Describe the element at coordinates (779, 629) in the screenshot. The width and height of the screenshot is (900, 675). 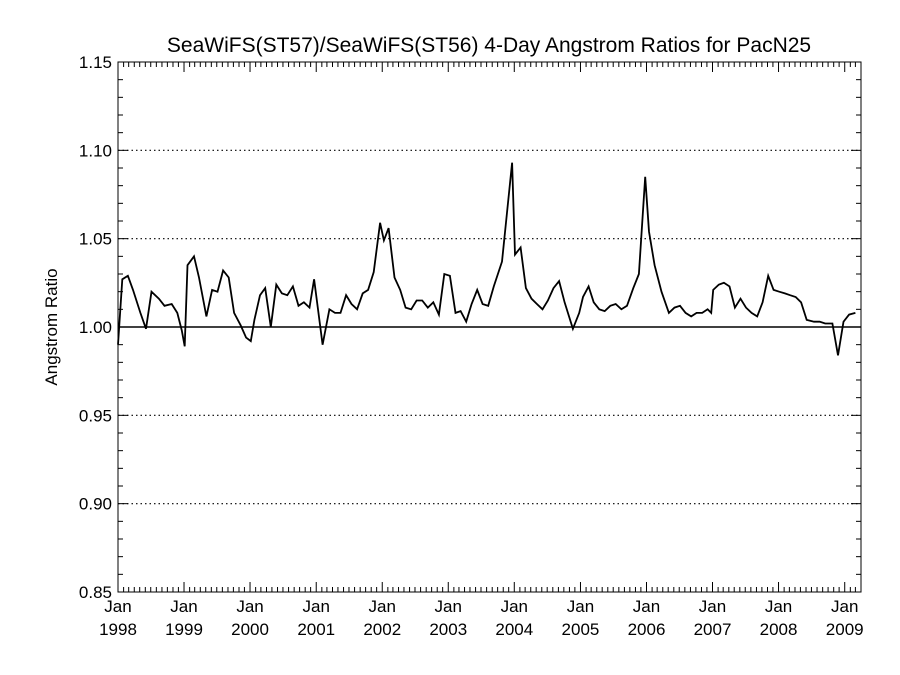
I see `x-tick-year-label: 2008` at that location.